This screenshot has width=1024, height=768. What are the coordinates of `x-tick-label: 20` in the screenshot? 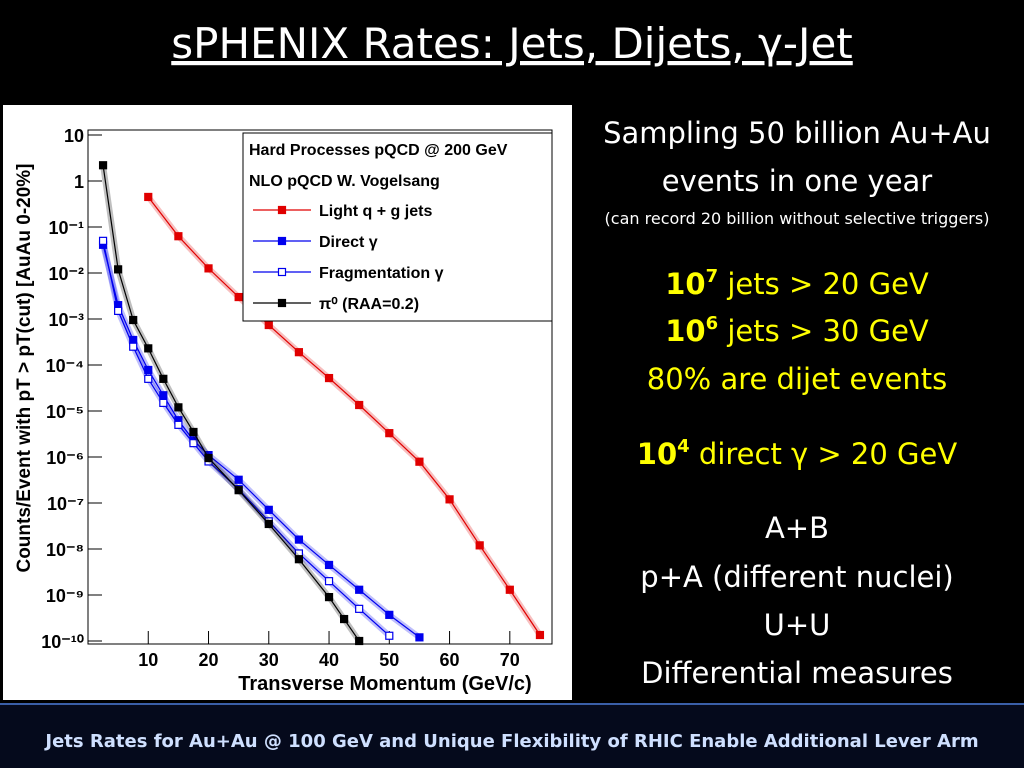 It's located at (209, 660).